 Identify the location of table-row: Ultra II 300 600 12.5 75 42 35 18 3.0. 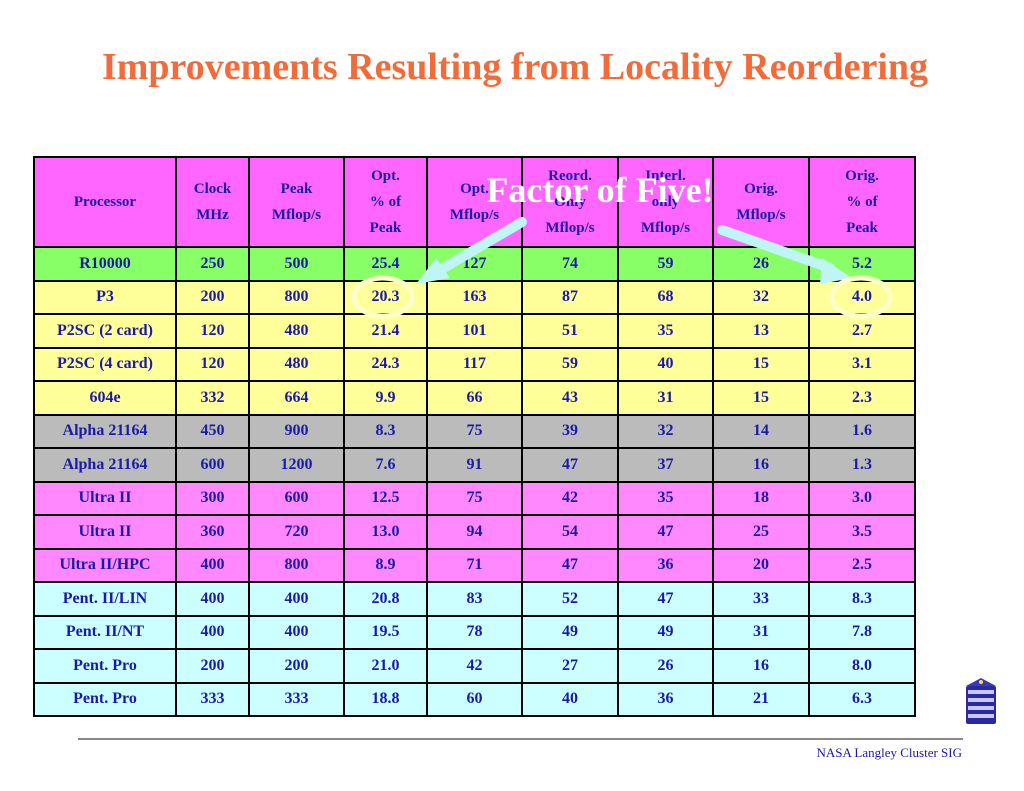
(474, 498).